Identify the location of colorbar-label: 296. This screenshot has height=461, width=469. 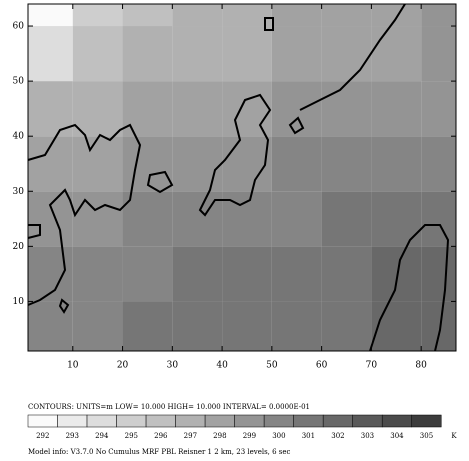
(161, 436).